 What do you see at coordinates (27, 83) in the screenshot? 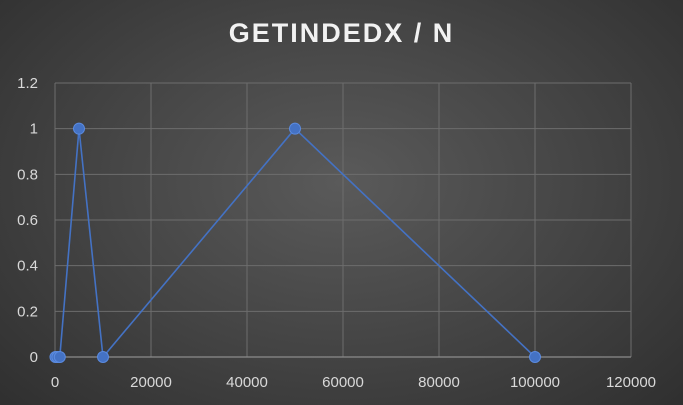
I see `y-tick-label: 1.2` at bounding box center [27, 83].